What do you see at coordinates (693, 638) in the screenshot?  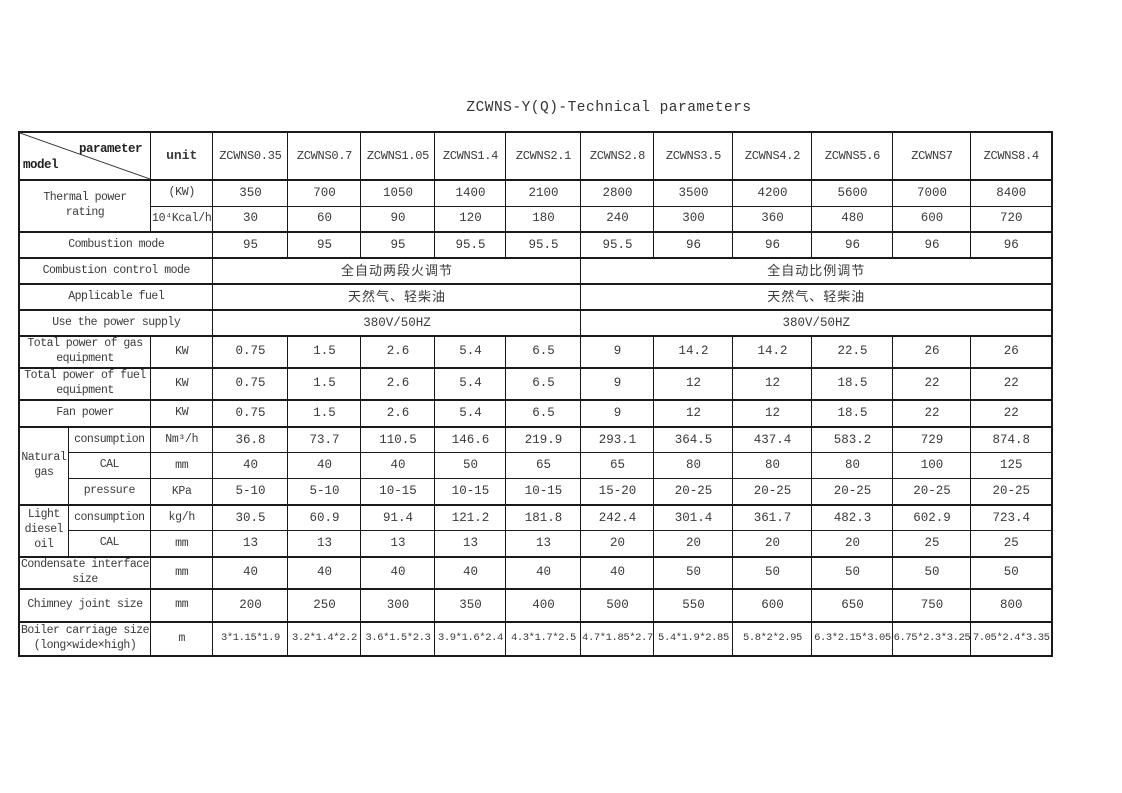 I see `value-cell: 5.4*1.9*2.85` at bounding box center [693, 638].